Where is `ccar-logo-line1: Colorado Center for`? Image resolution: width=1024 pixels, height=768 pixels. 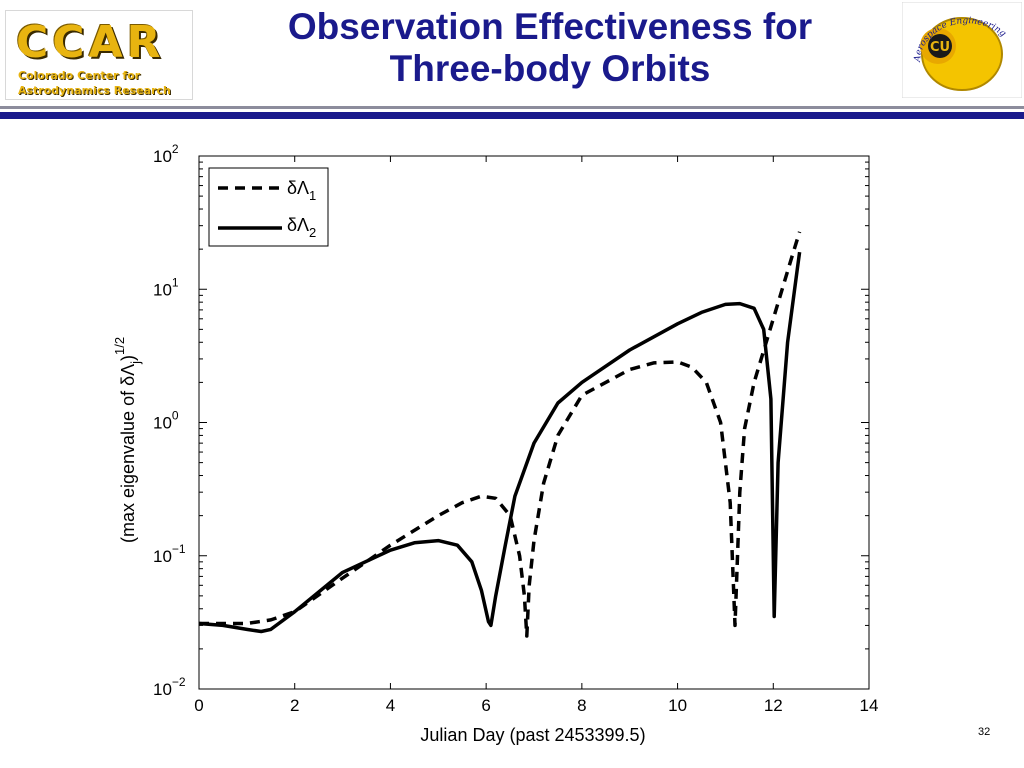 ccar-logo-line1: Colorado Center for is located at coordinates (79, 75).